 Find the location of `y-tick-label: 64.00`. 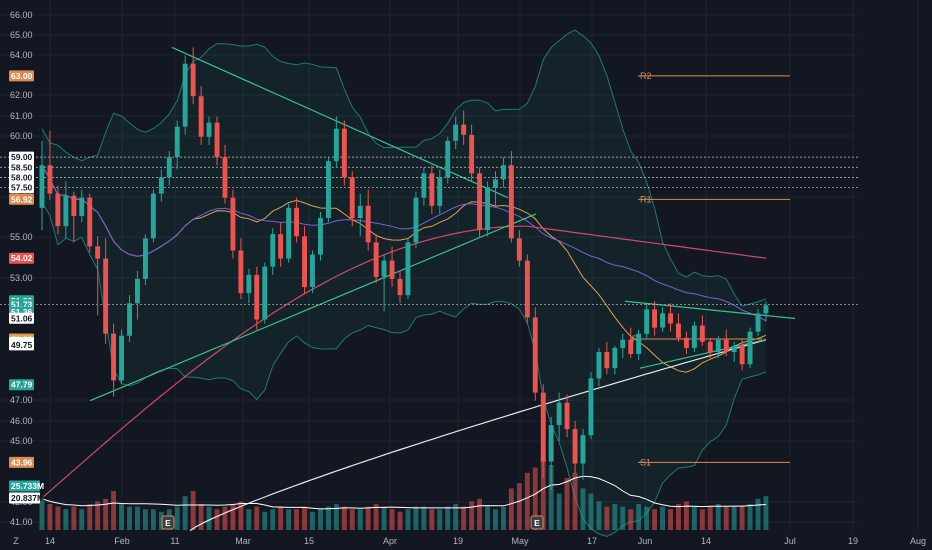

y-tick-label: 64.00 is located at coordinates (21, 55).